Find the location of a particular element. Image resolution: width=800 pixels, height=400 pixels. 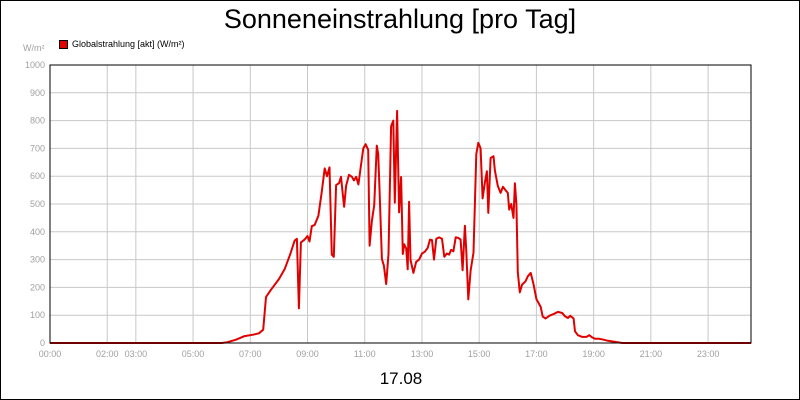

y-tick-label: 600 is located at coordinates (37, 176).